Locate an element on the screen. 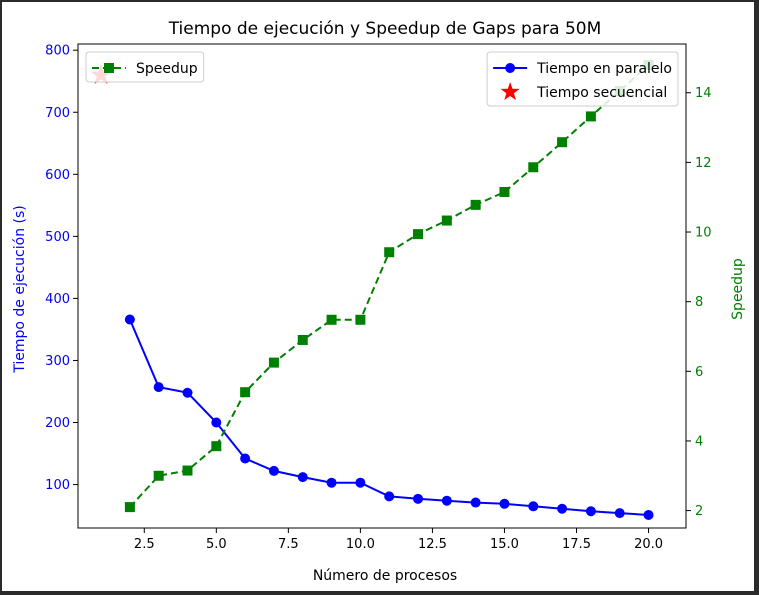  y-left-tick-label: 300 is located at coordinates (57, 361).